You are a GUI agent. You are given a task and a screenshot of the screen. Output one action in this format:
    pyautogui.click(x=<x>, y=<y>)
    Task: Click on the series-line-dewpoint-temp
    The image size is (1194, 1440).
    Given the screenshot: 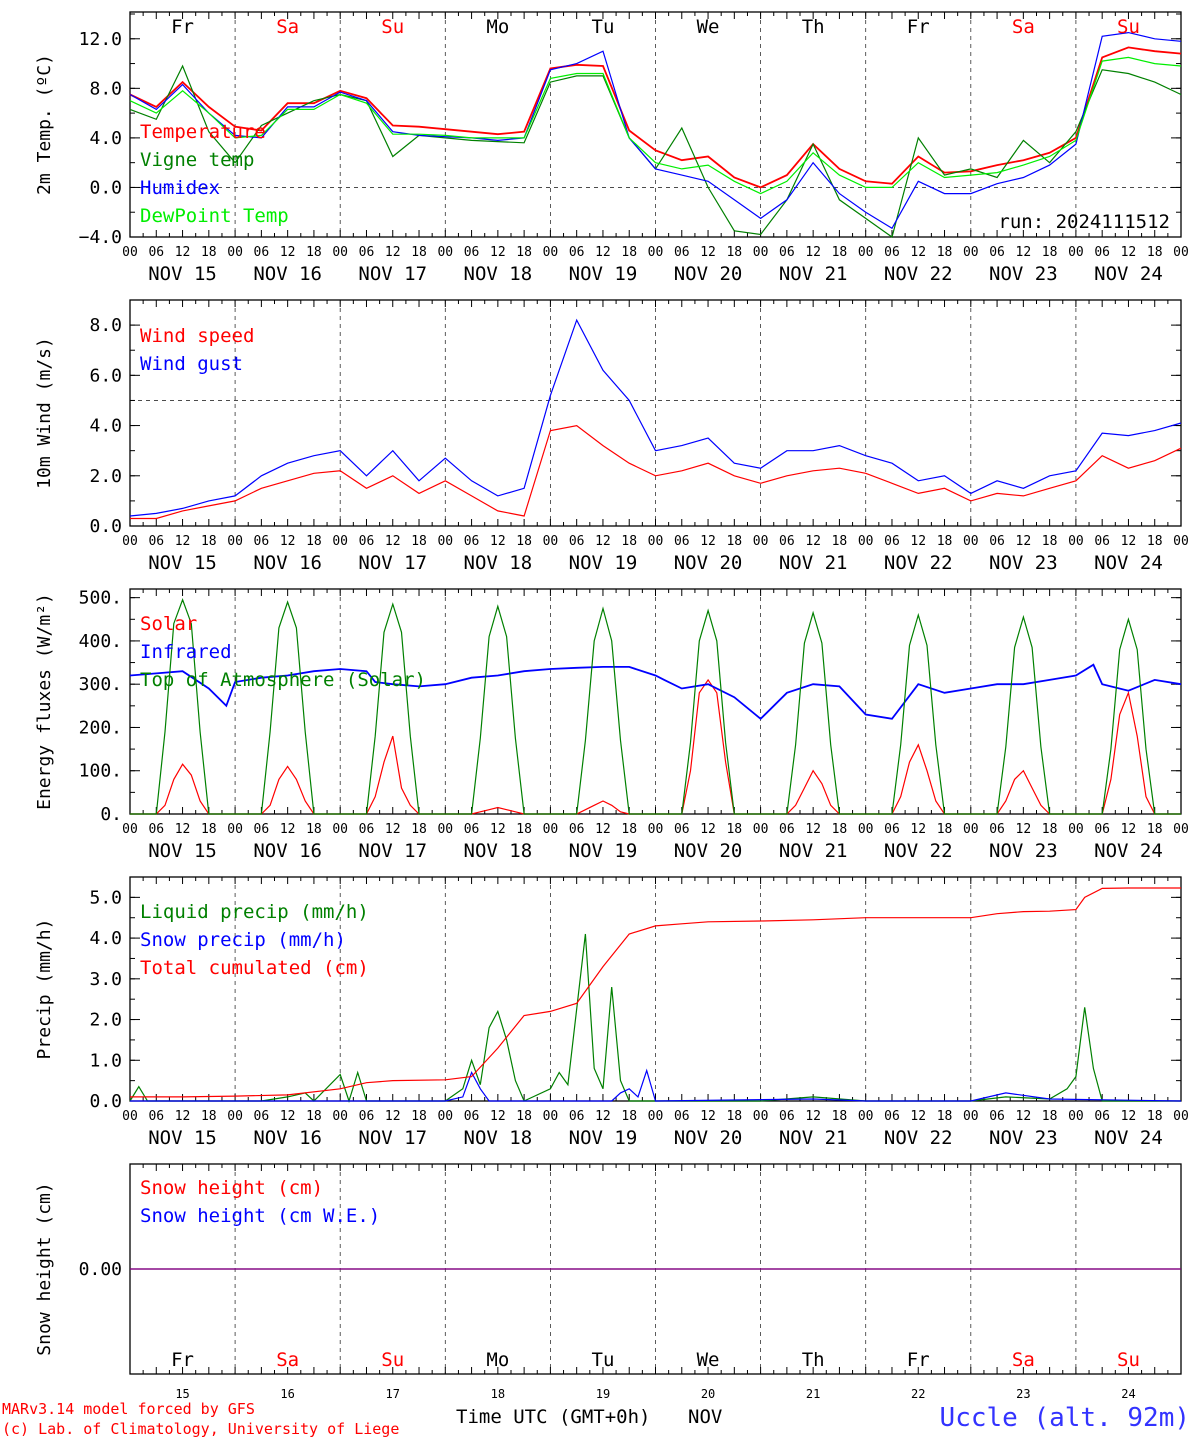 What is the action you would take?
    pyautogui.click(x=655, y=125)
    